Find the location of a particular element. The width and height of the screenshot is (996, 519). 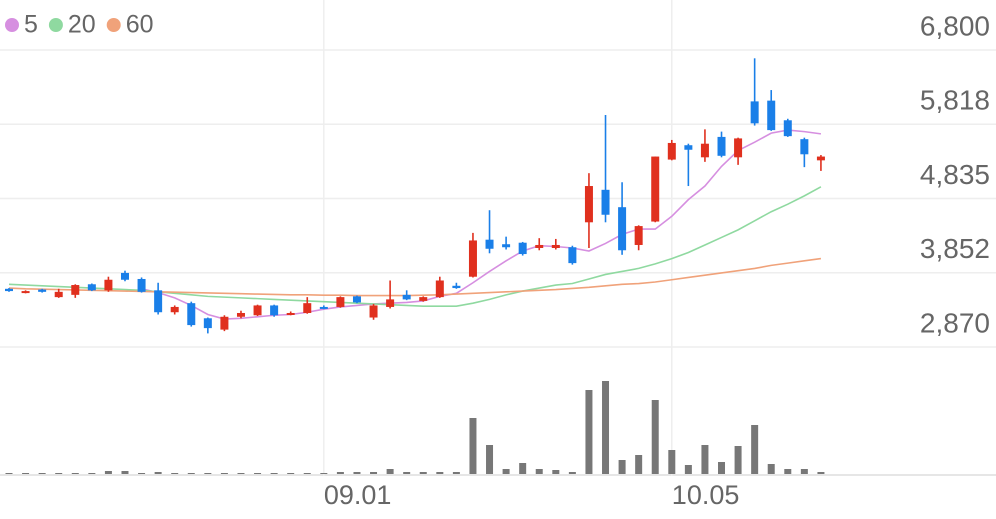

legend-label: 5 is located at coordinates (31, 25).